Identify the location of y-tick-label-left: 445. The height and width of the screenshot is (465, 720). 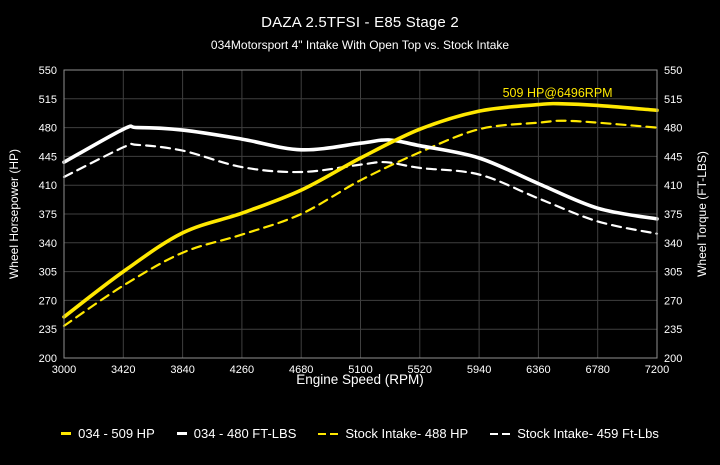
(48, 157).